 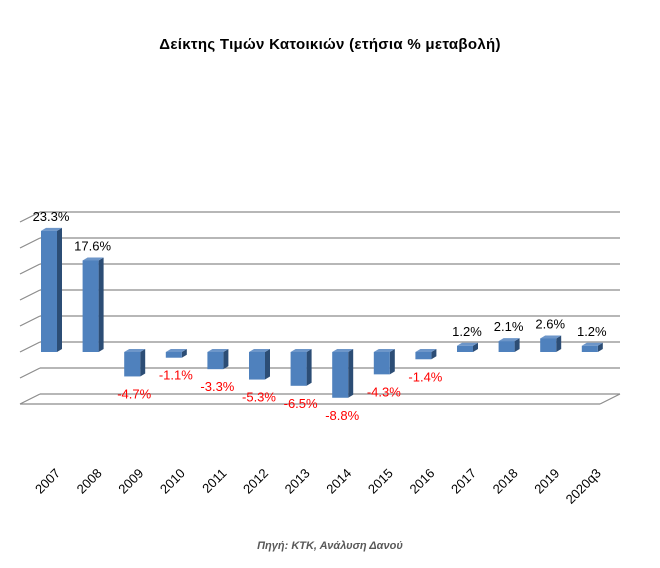 What do you see at coordinates (610, 399) in the screenshot?
I see `floor-edge-side` at bounding box center [610, 399].